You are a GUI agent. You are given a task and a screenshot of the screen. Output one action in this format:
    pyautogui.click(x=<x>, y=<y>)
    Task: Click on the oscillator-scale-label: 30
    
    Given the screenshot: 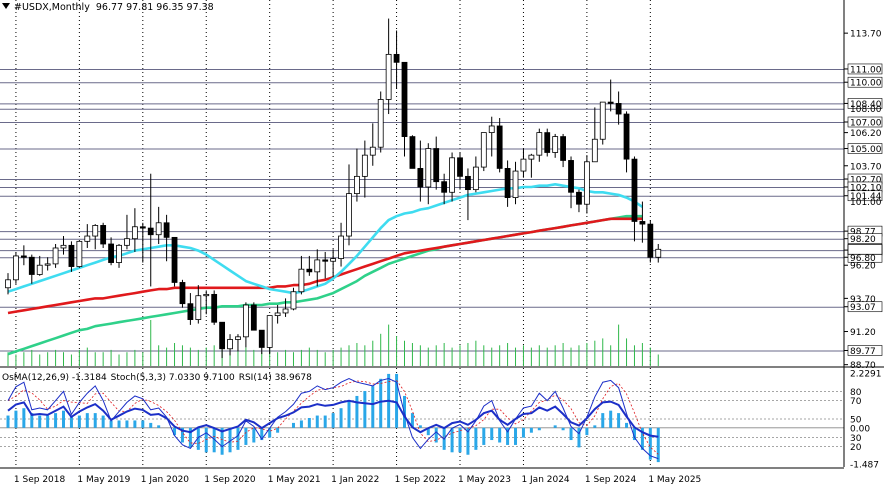 What is the action you would take?
    pyautogui.click(x=856, y=439)
    